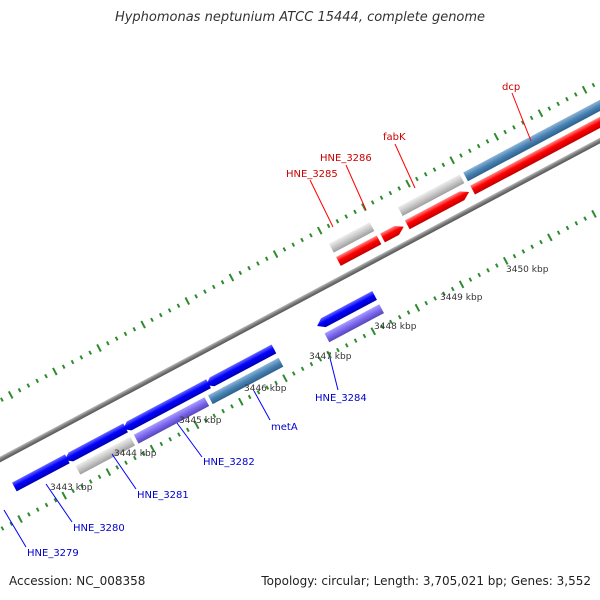 The image size is (600, 600). I want to click on gene-label-hne-3285: HNE_3285, so click(312, 174).